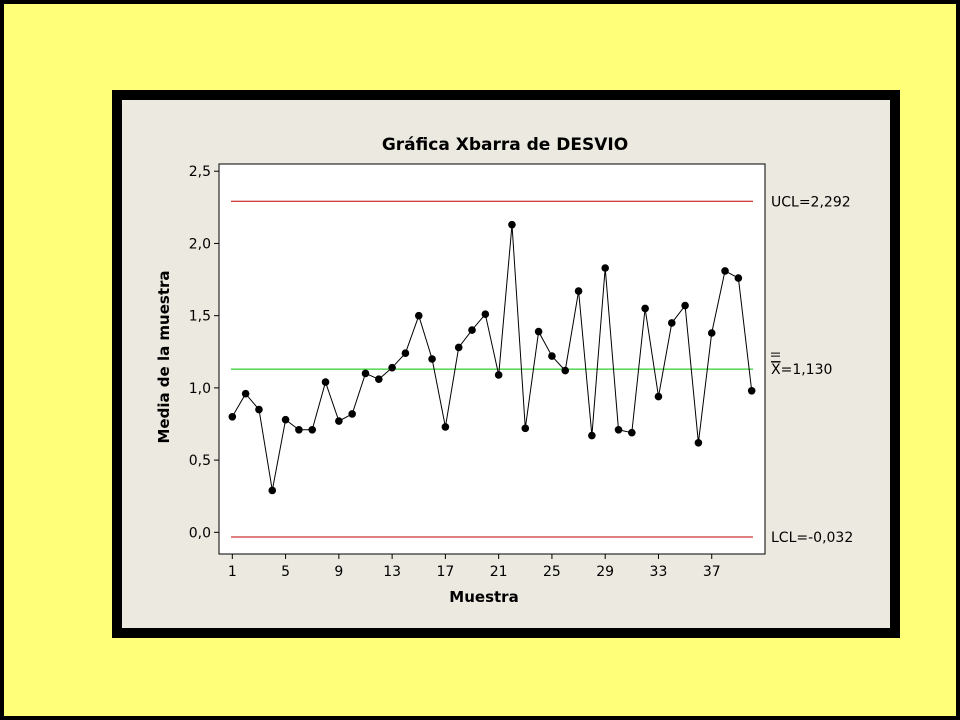 The width and height of the screenshot is (960, 720). I want to click on chart-title: Gráfica Xbarra de DESVIO, so click(505, 145).